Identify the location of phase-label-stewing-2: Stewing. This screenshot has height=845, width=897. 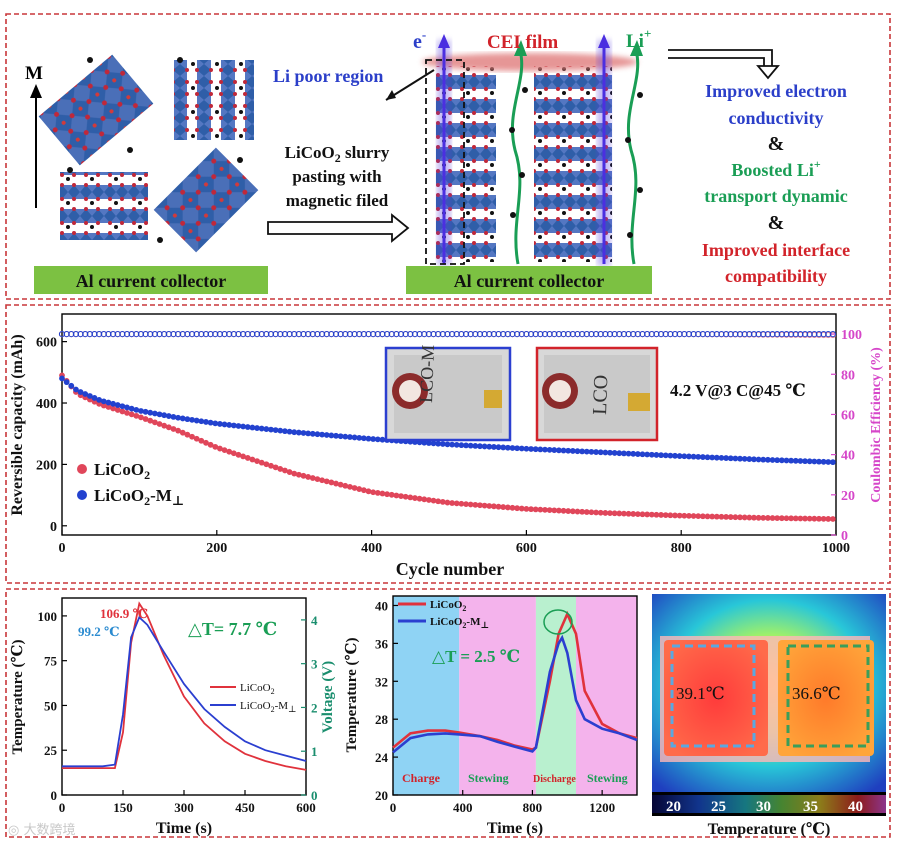
(607, 778).